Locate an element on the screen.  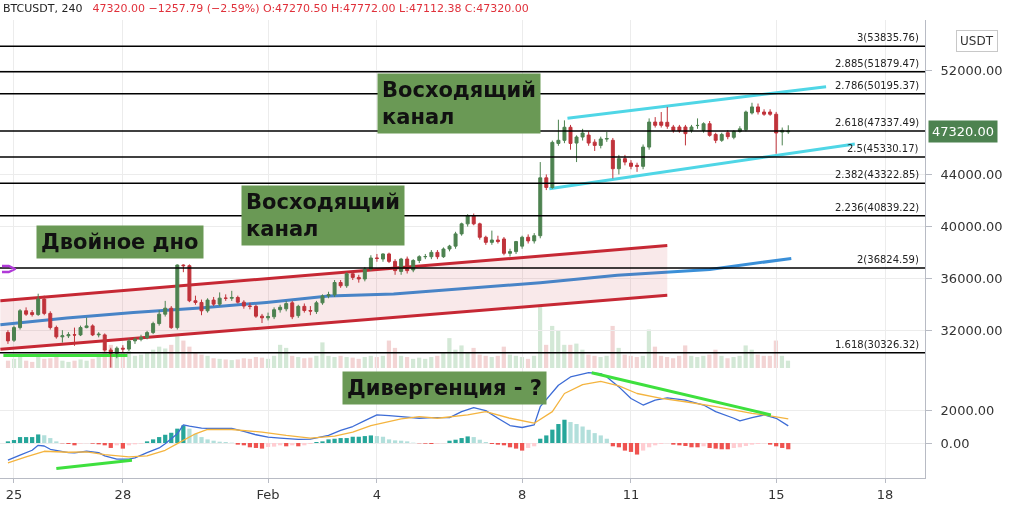
ref-line-label: 2.786(50195.37) is located at coordinates (877, 85).